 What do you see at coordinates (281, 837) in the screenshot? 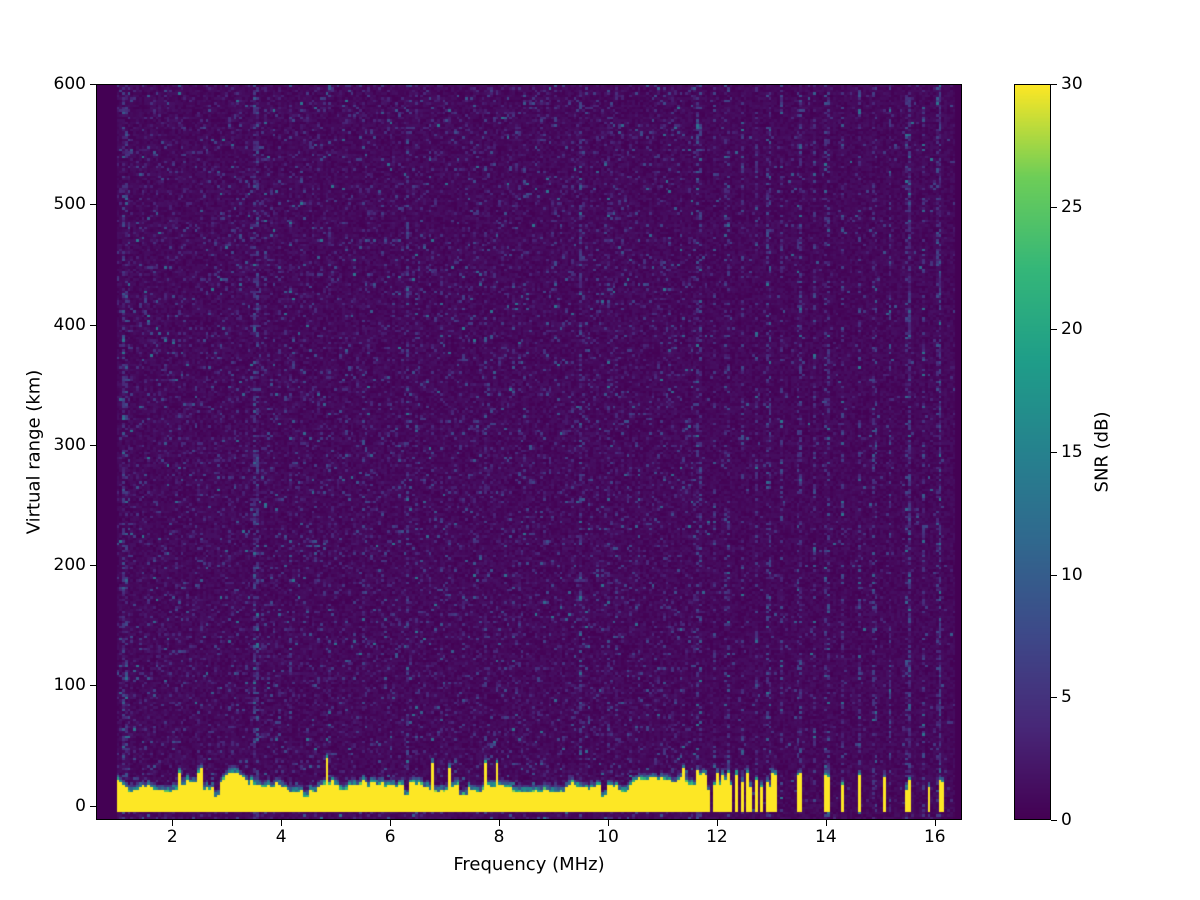
I see `x-tick-label: 4` at bounding box center [281, 837].